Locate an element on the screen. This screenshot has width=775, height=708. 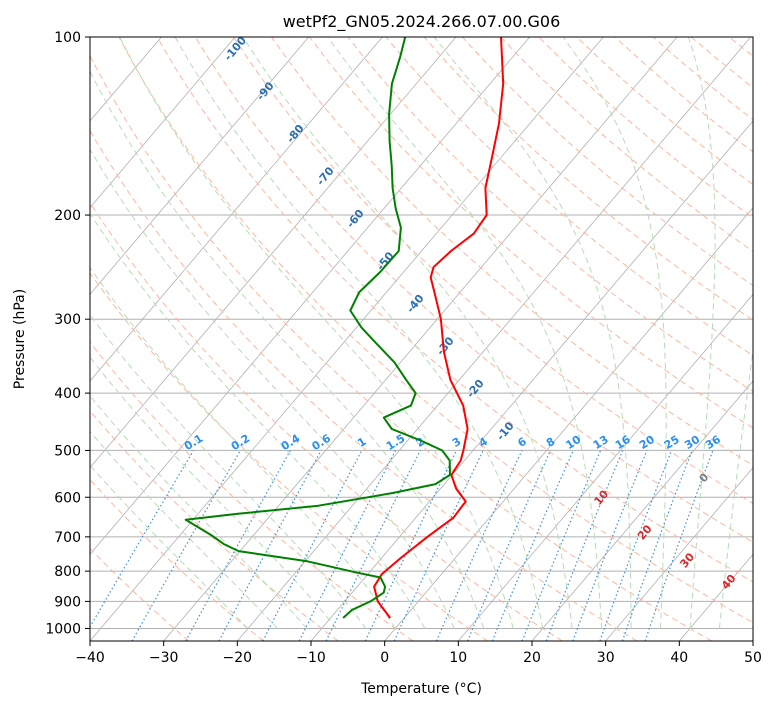
mixing-ratio-label: 1.5 is located at coordinates (395, 442).